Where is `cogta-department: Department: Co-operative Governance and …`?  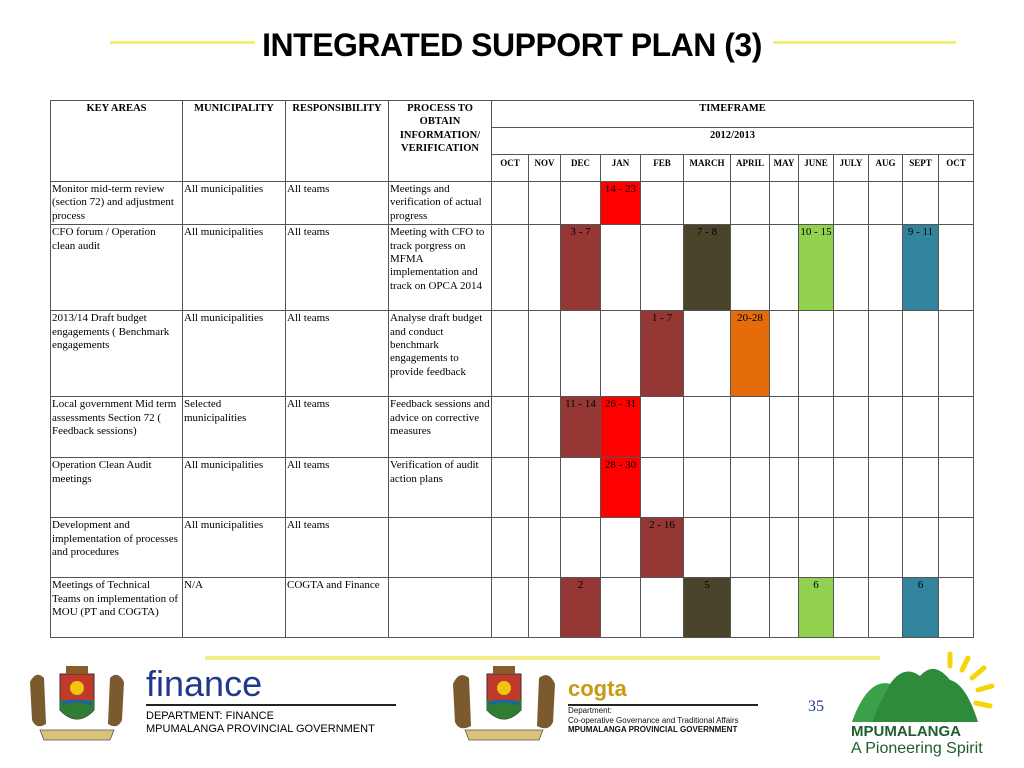 cogta-department: Department: Co-operative Governance and … is located at coordinates (653, 720).